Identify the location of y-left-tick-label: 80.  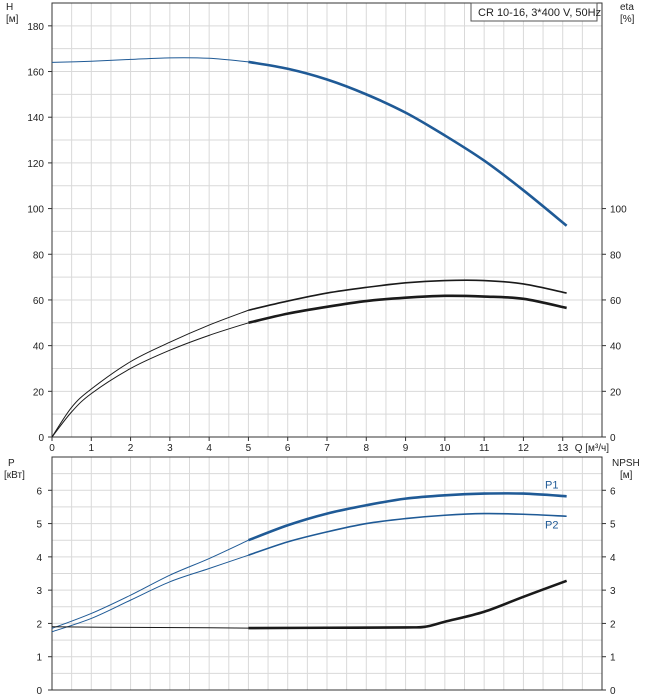
(39, 255).